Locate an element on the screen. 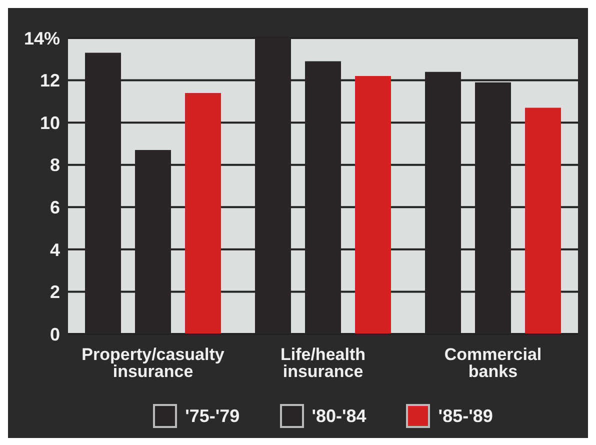 The width and height of the screenshot is (596, 445). x-tick-label: Property/casualty insurance is located at coordinates (153, 363).